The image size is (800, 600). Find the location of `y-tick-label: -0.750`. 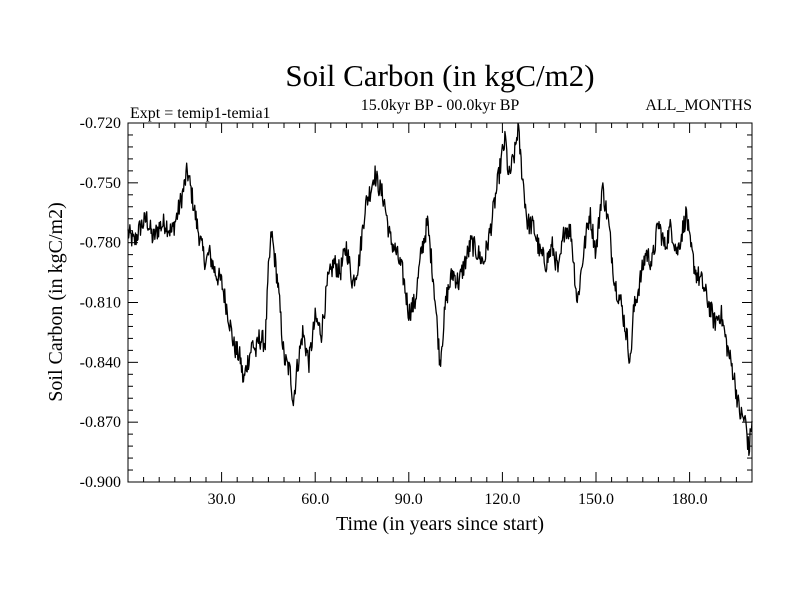

y-tick-label: -0.750 is located at coordinates (100, 183).